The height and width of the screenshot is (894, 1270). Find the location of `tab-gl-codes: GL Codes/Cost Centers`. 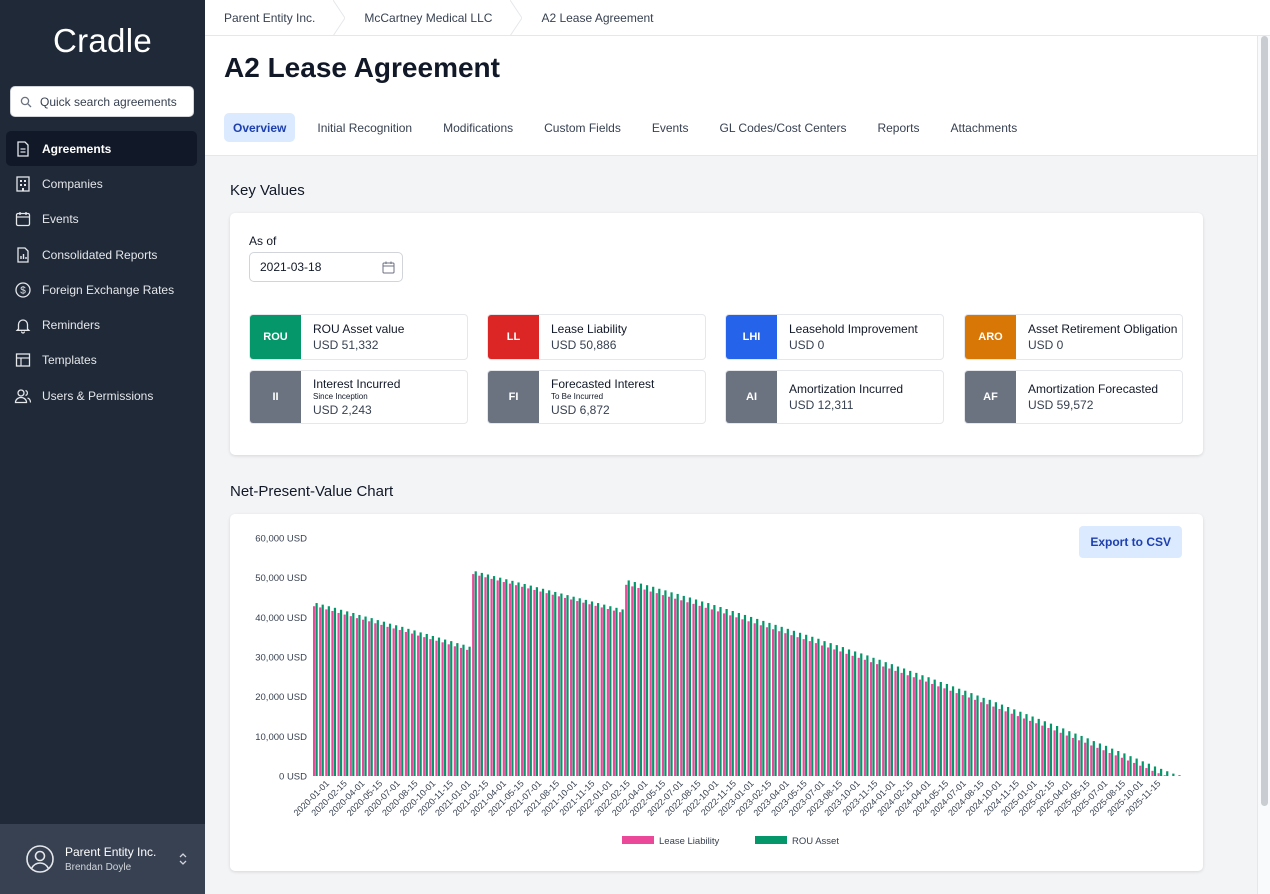

tab-gl-codes: GL Codes/Cost Centers is located at coordinates (783, 127).